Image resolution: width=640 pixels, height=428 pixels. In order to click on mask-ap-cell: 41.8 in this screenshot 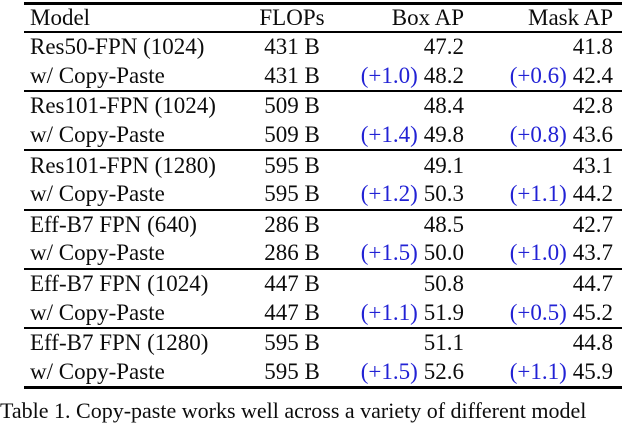, I will do `click(543, 47)`.